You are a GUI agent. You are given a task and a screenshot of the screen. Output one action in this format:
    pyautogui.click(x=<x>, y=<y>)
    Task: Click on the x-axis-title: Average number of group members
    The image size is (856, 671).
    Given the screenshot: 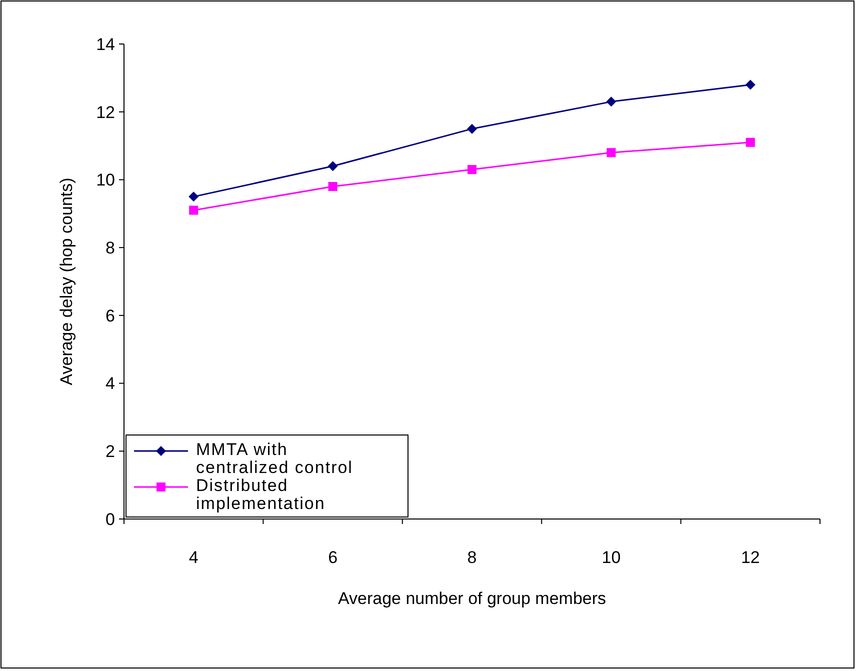 What is the action you would take?
    pyautogui.click(x=472, y=598)
    